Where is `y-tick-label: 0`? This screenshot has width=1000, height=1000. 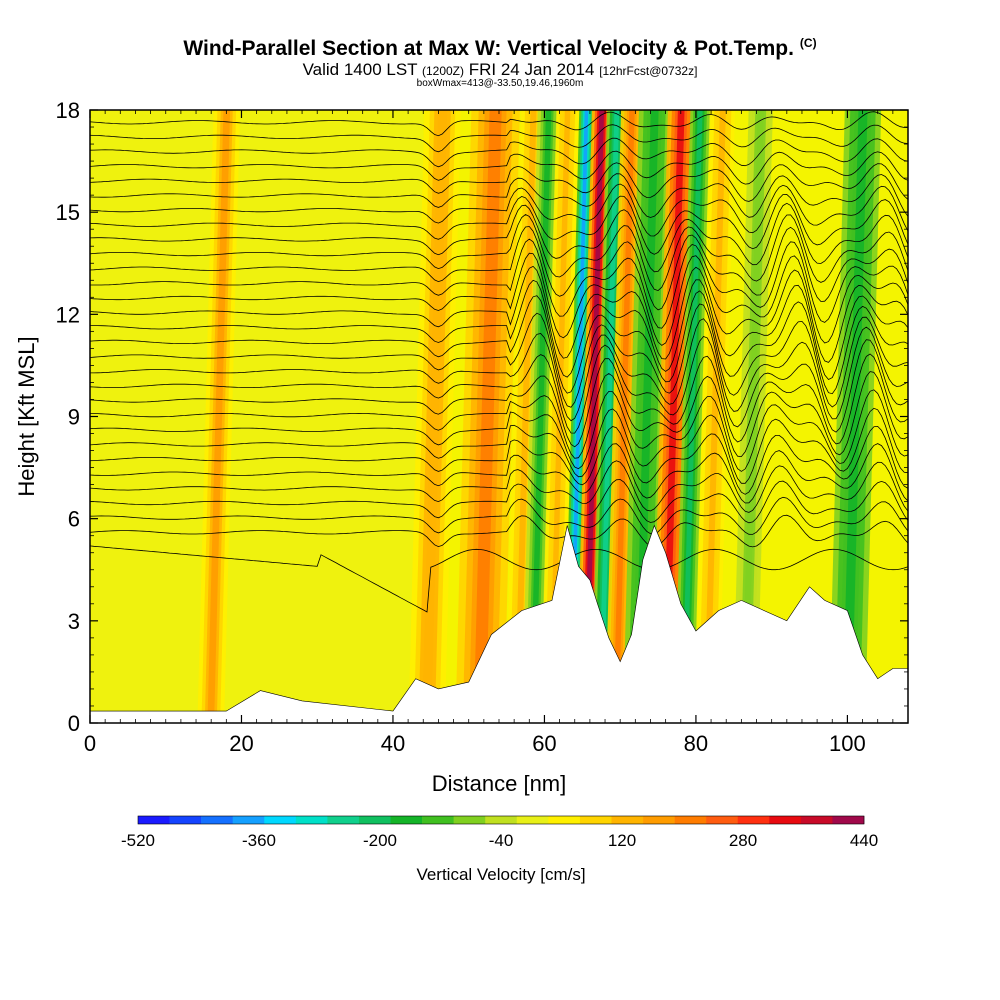
y-tick-label: 0 is located at coordinates (74, 723).